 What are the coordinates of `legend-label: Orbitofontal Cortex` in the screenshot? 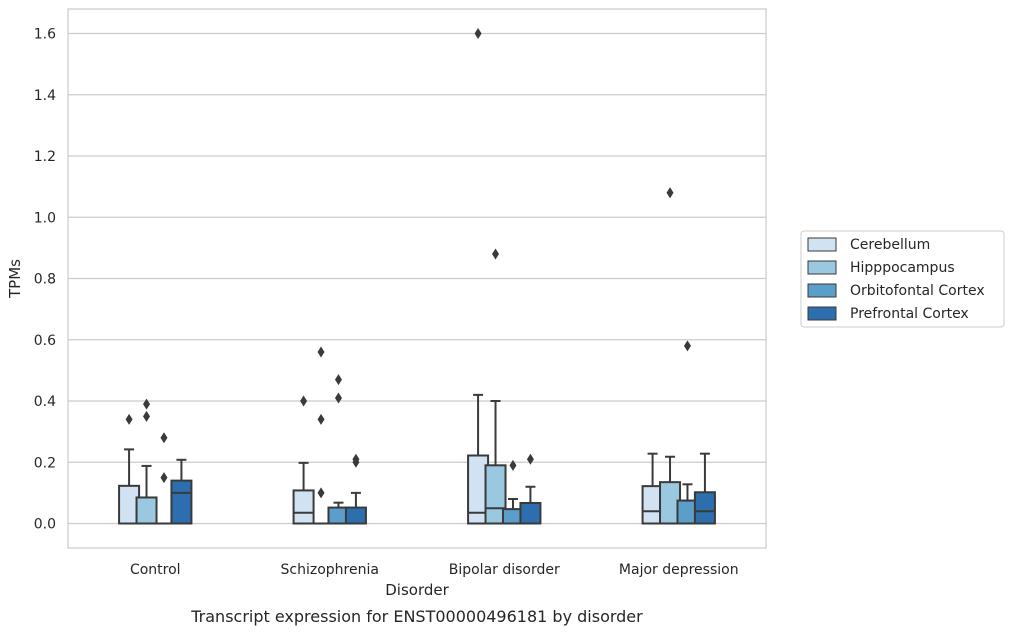 It's located at (917, 291).